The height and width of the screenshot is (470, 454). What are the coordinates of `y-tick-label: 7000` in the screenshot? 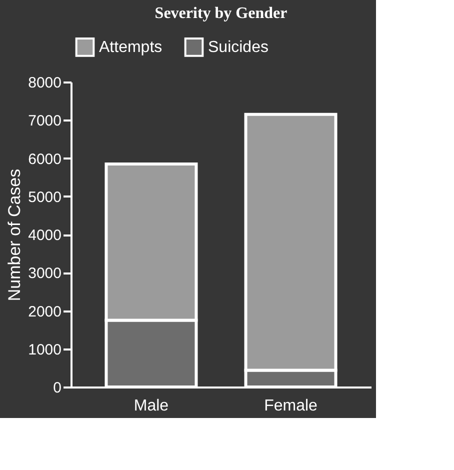 It's located at (45, 121).